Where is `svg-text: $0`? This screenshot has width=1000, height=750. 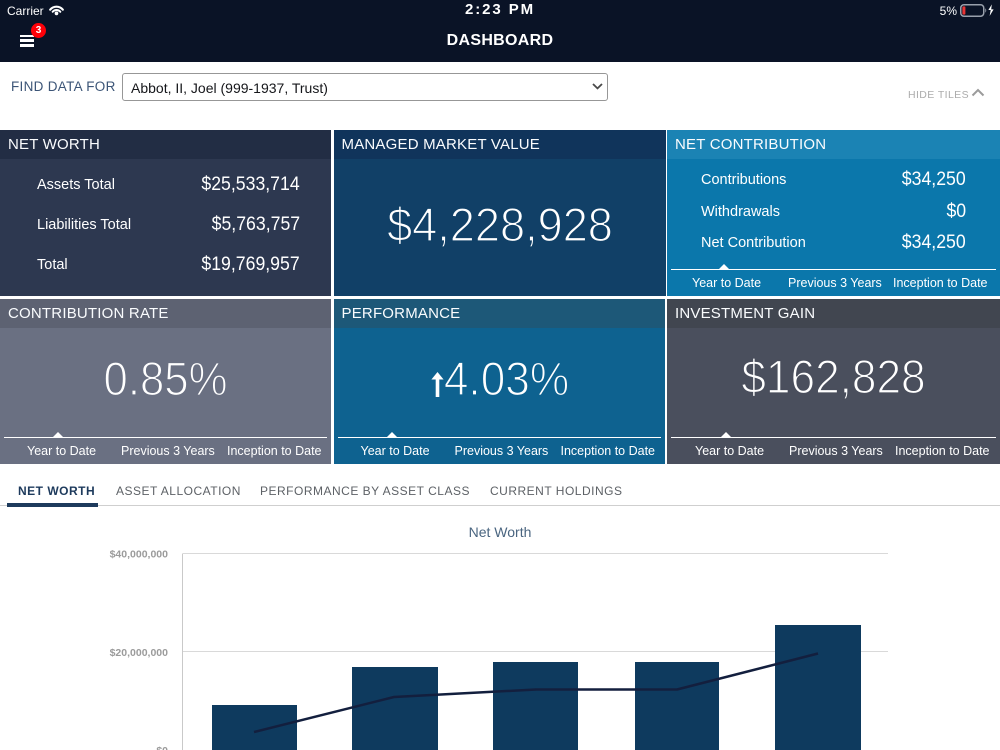
svg-text: $0 is located at coordinates (162, 747).